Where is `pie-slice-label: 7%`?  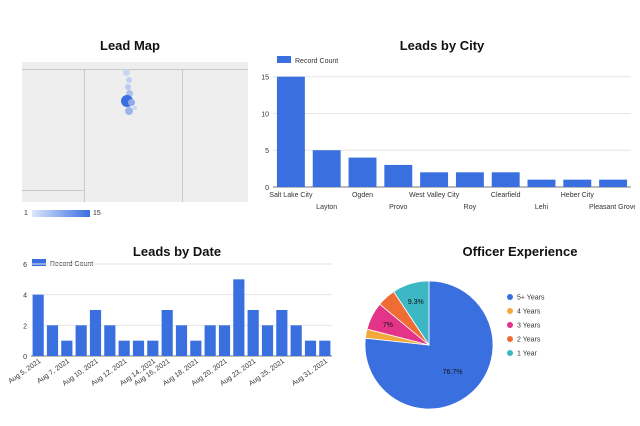
pie-slice-label: 7% is located at coordinates (388, 325).